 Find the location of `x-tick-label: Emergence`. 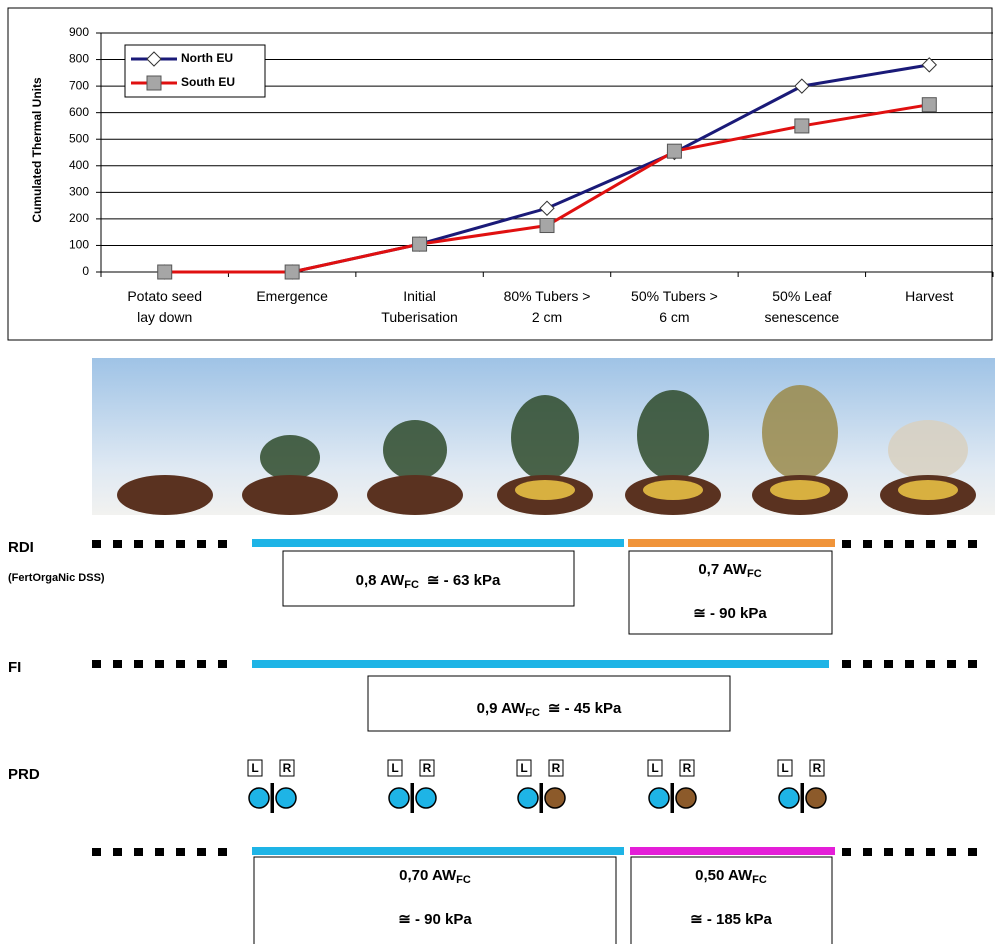

x-tick-label: Emergence is located at coordinates (292, 296).